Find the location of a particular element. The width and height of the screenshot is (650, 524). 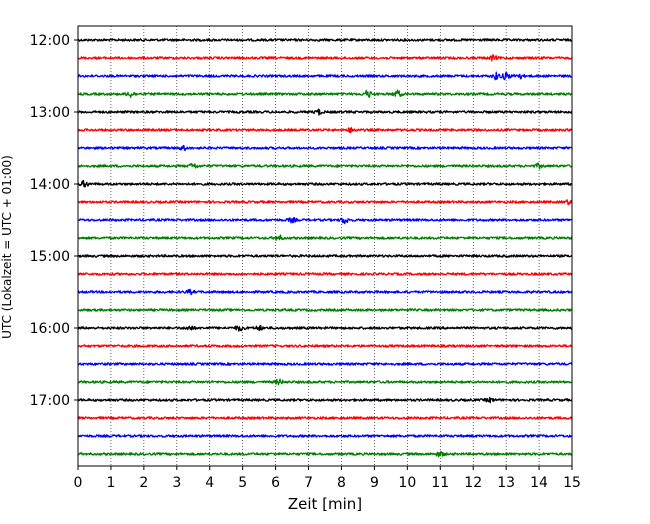

x-tick-label: 2 is located at coordinates (143, 483).